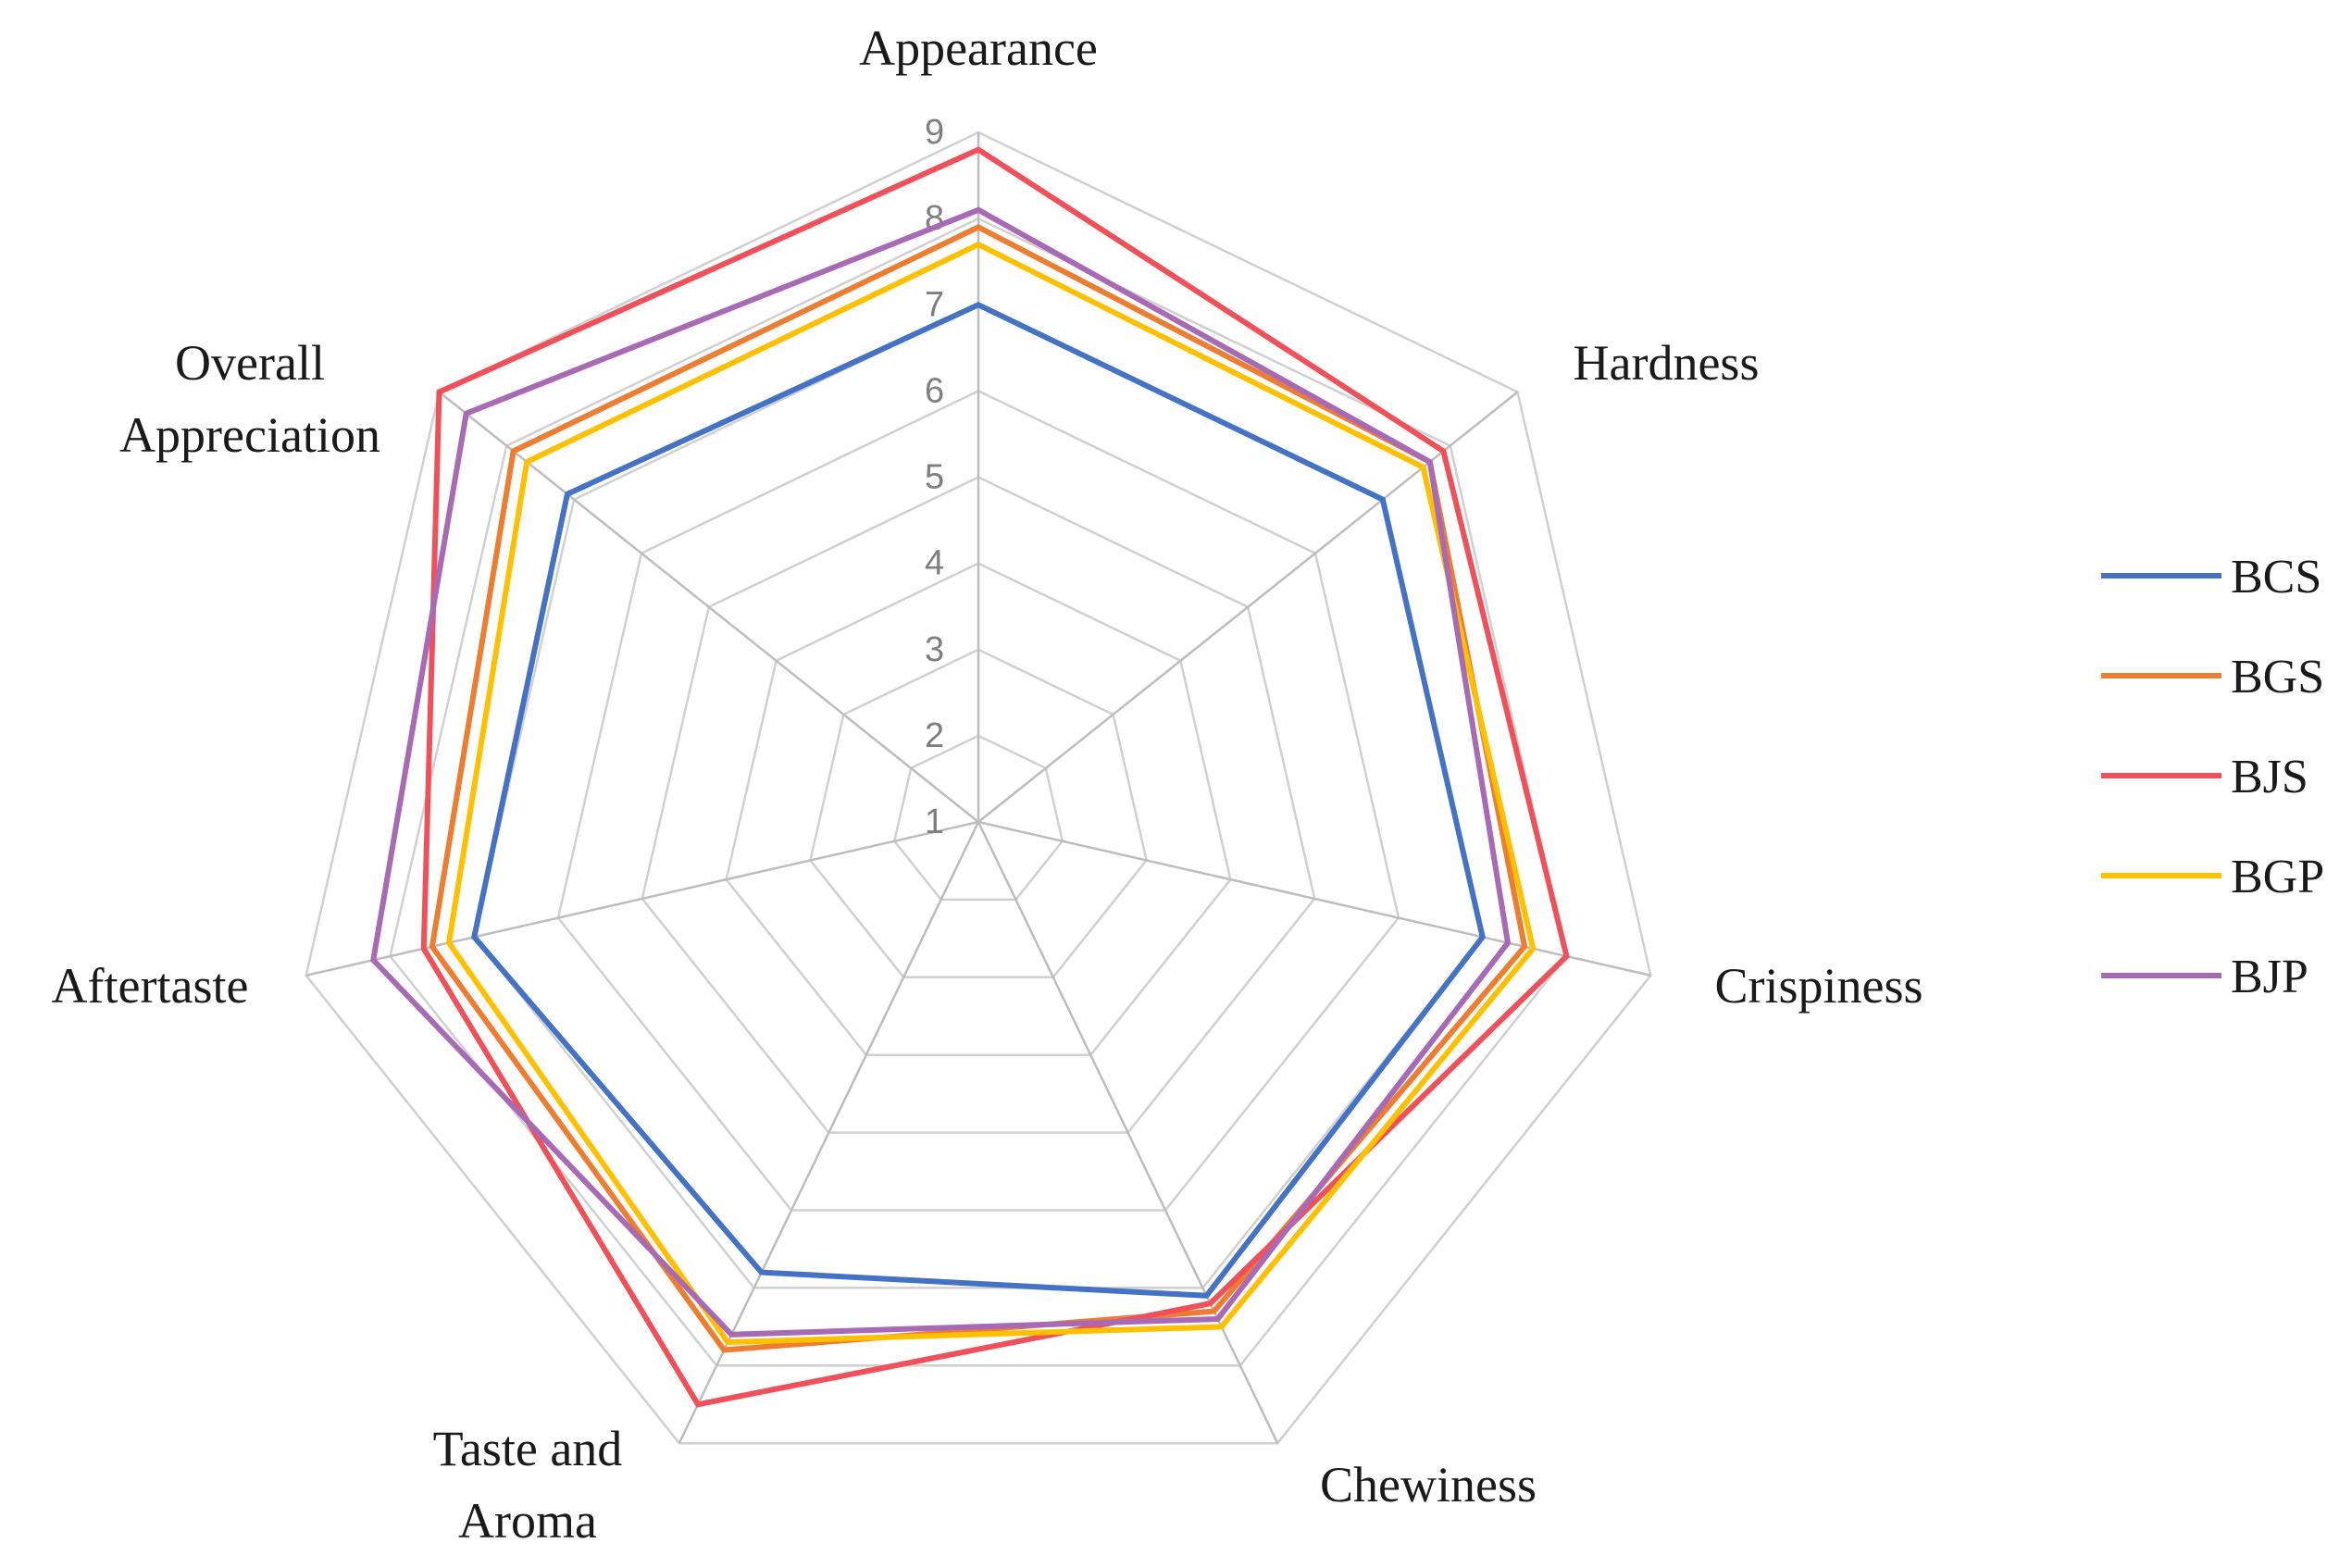  I want to click on legend-label-bcs: BCS, so click(2276, 577).